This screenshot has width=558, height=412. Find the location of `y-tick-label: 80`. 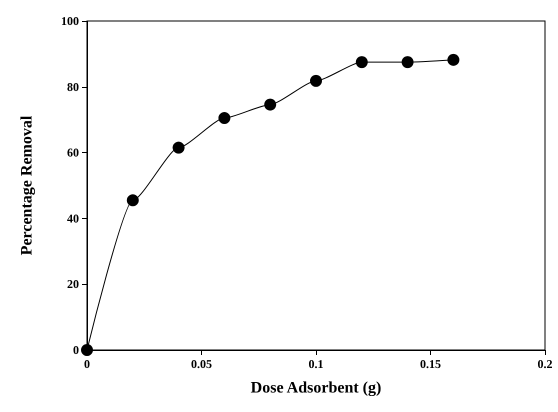

y-tick-label: 80 is located at coordinates (73, 87).